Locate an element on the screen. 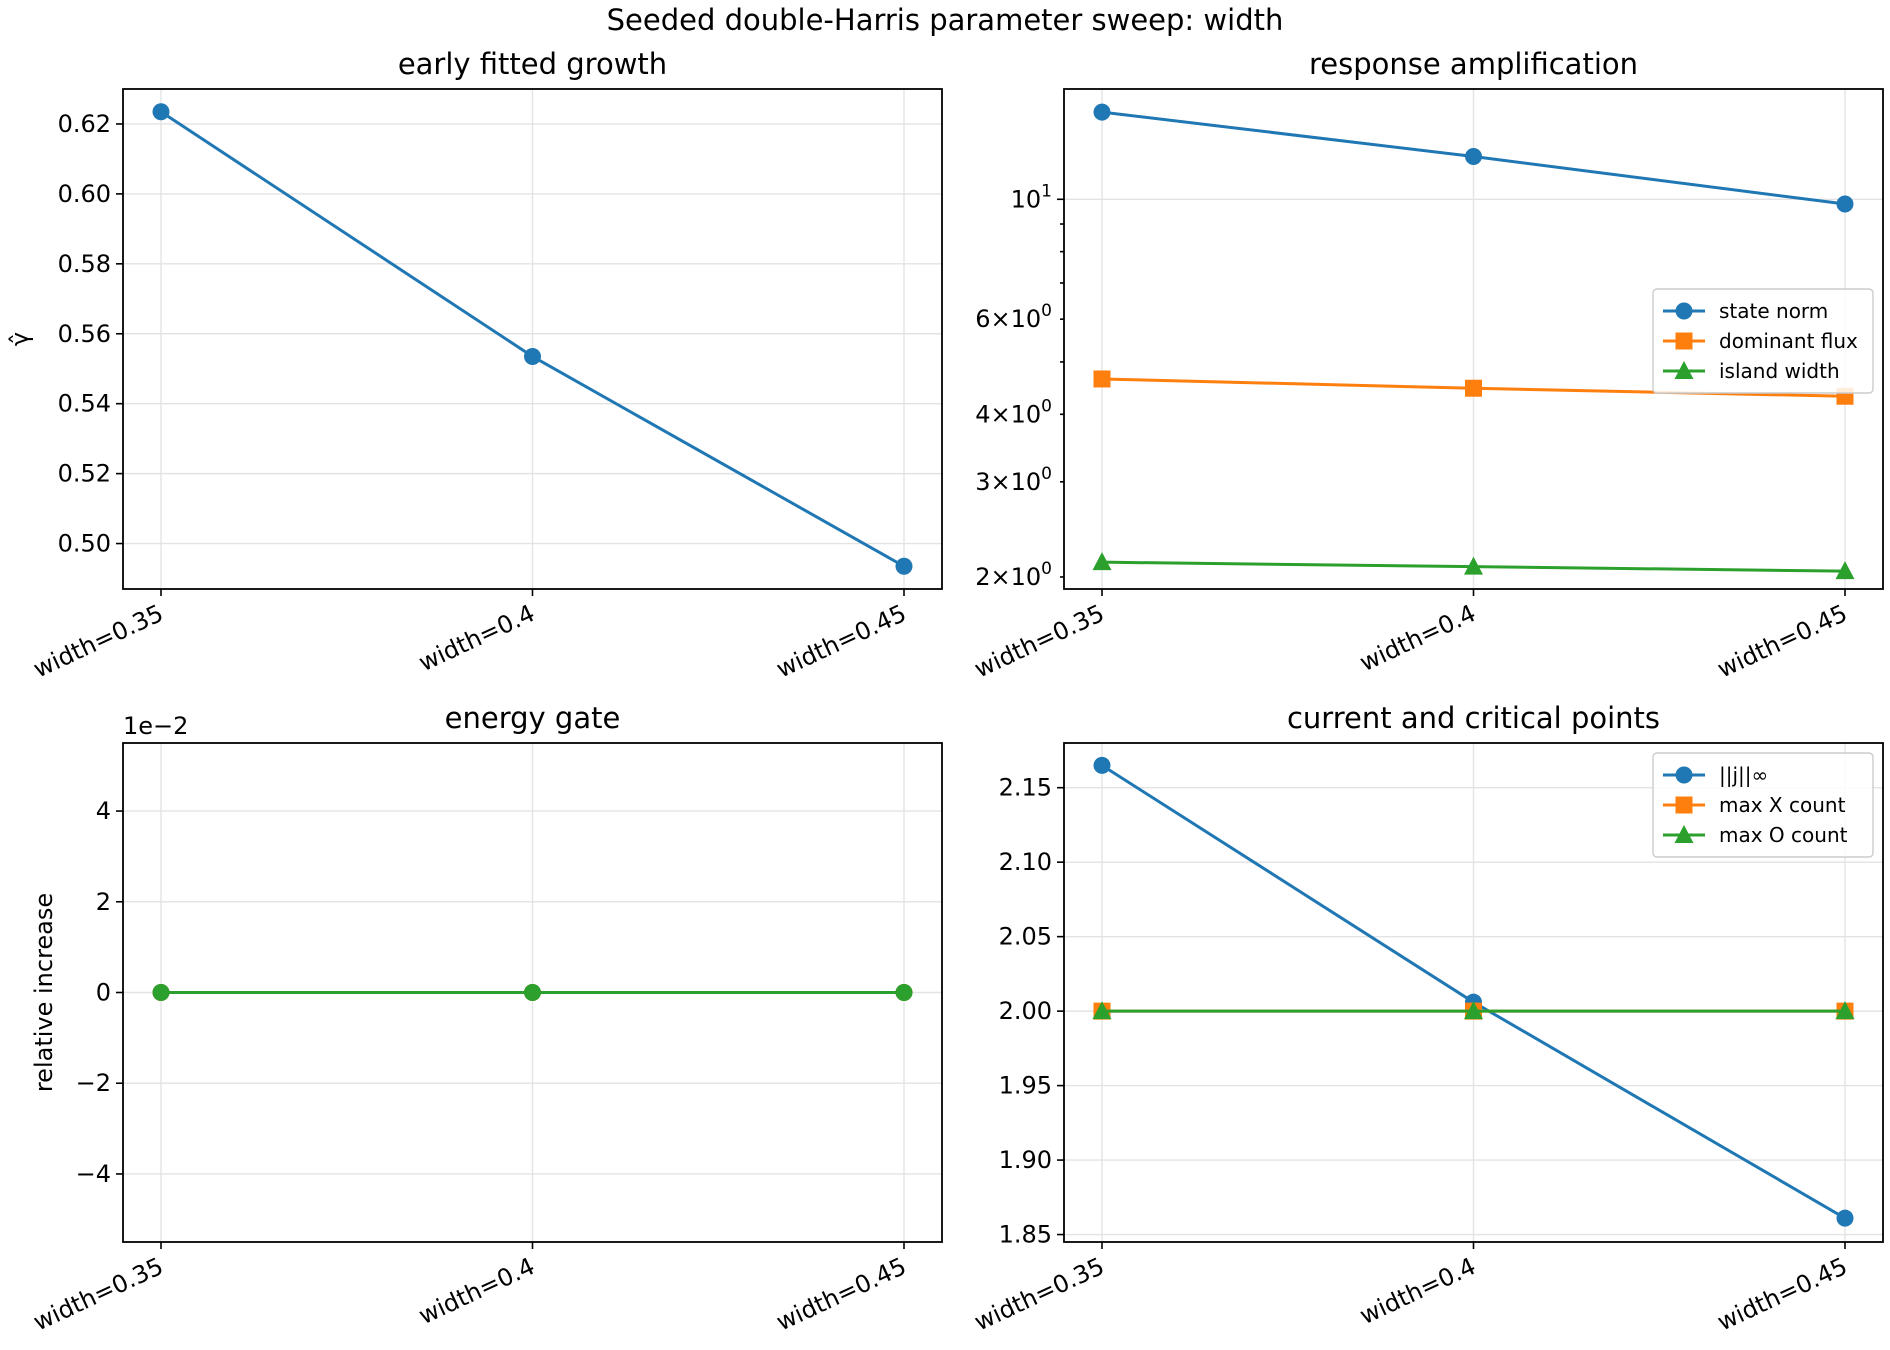 This screenshot has height=1350, width=1890. series-state-norm is located at coordinates (1473, 158).